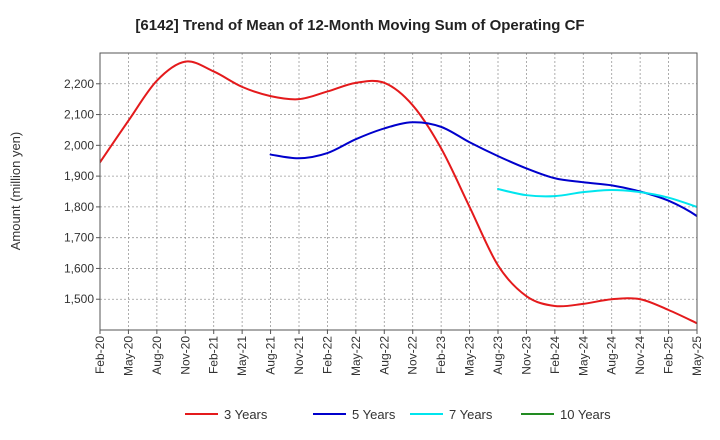 The width and height of the screenshot is (720, 440). What do you see at coordinates (271, 355) in the screenshot?
I see `x-tick-label: Aug-21` at bounding box center [271, 355].